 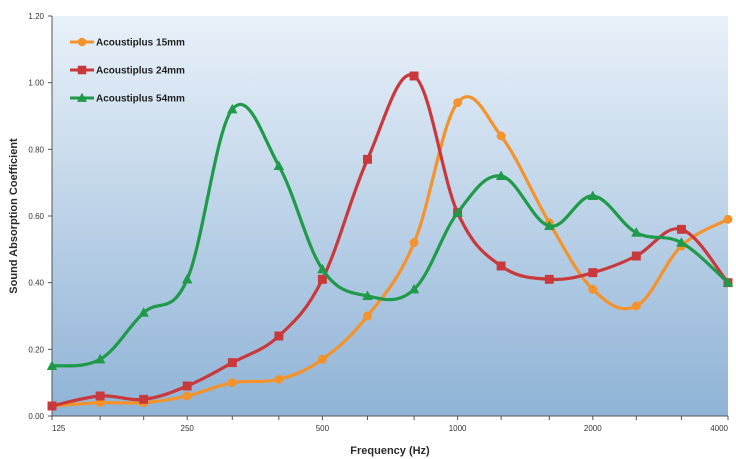 What do you see at coordinates (59, 428) in the screenshot?
I see `x-tick-label: 125` at bounding box center [59, 428].